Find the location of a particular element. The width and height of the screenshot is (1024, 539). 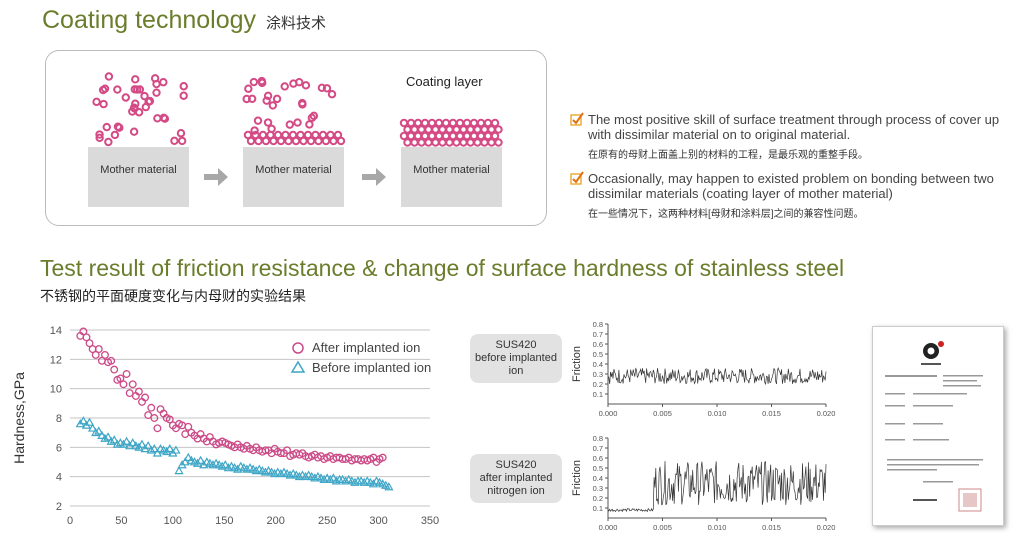

sus-line: before implanted is located at coordinates (516, 358).